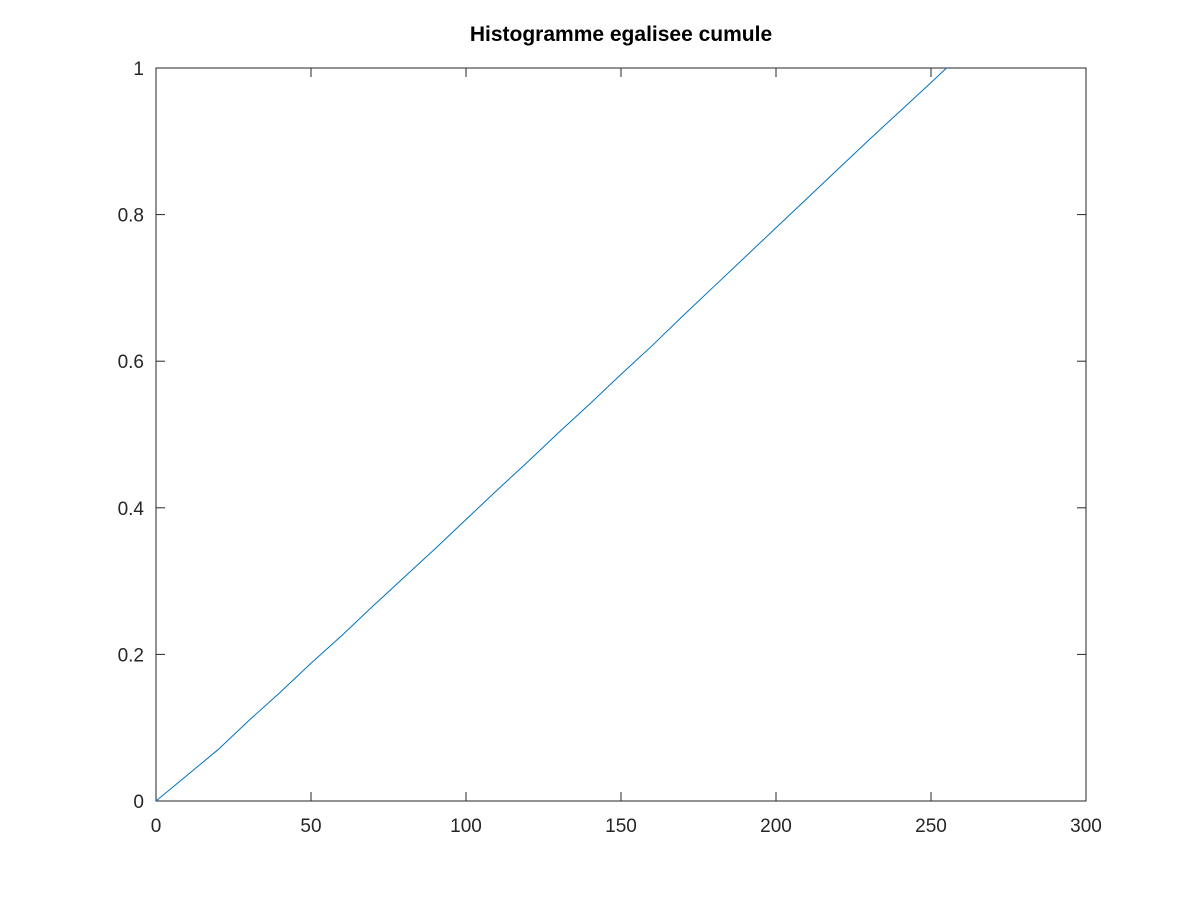 This screenshot has width=1200, height=900. What do you see at coordinates (131, 655) in the screenshot?
I see `y-tick-label: 0.2` at bounding box center [131, 655].